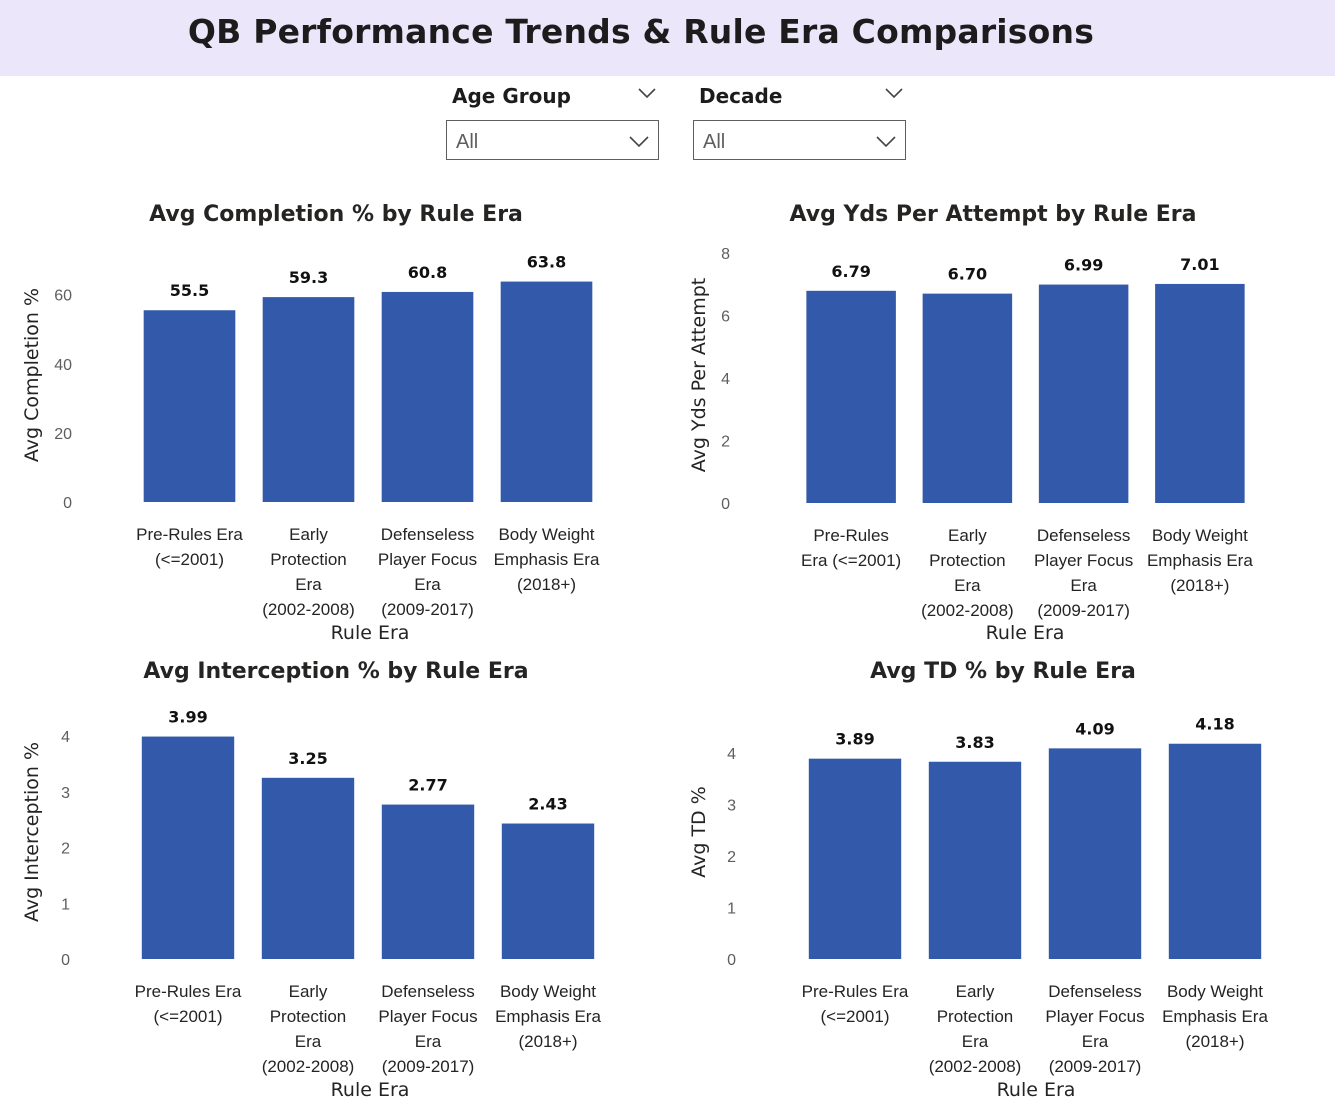  Describe the element at coordinates (1094, 728) in the screenshot. I see `data-label: 4.09` at that location.